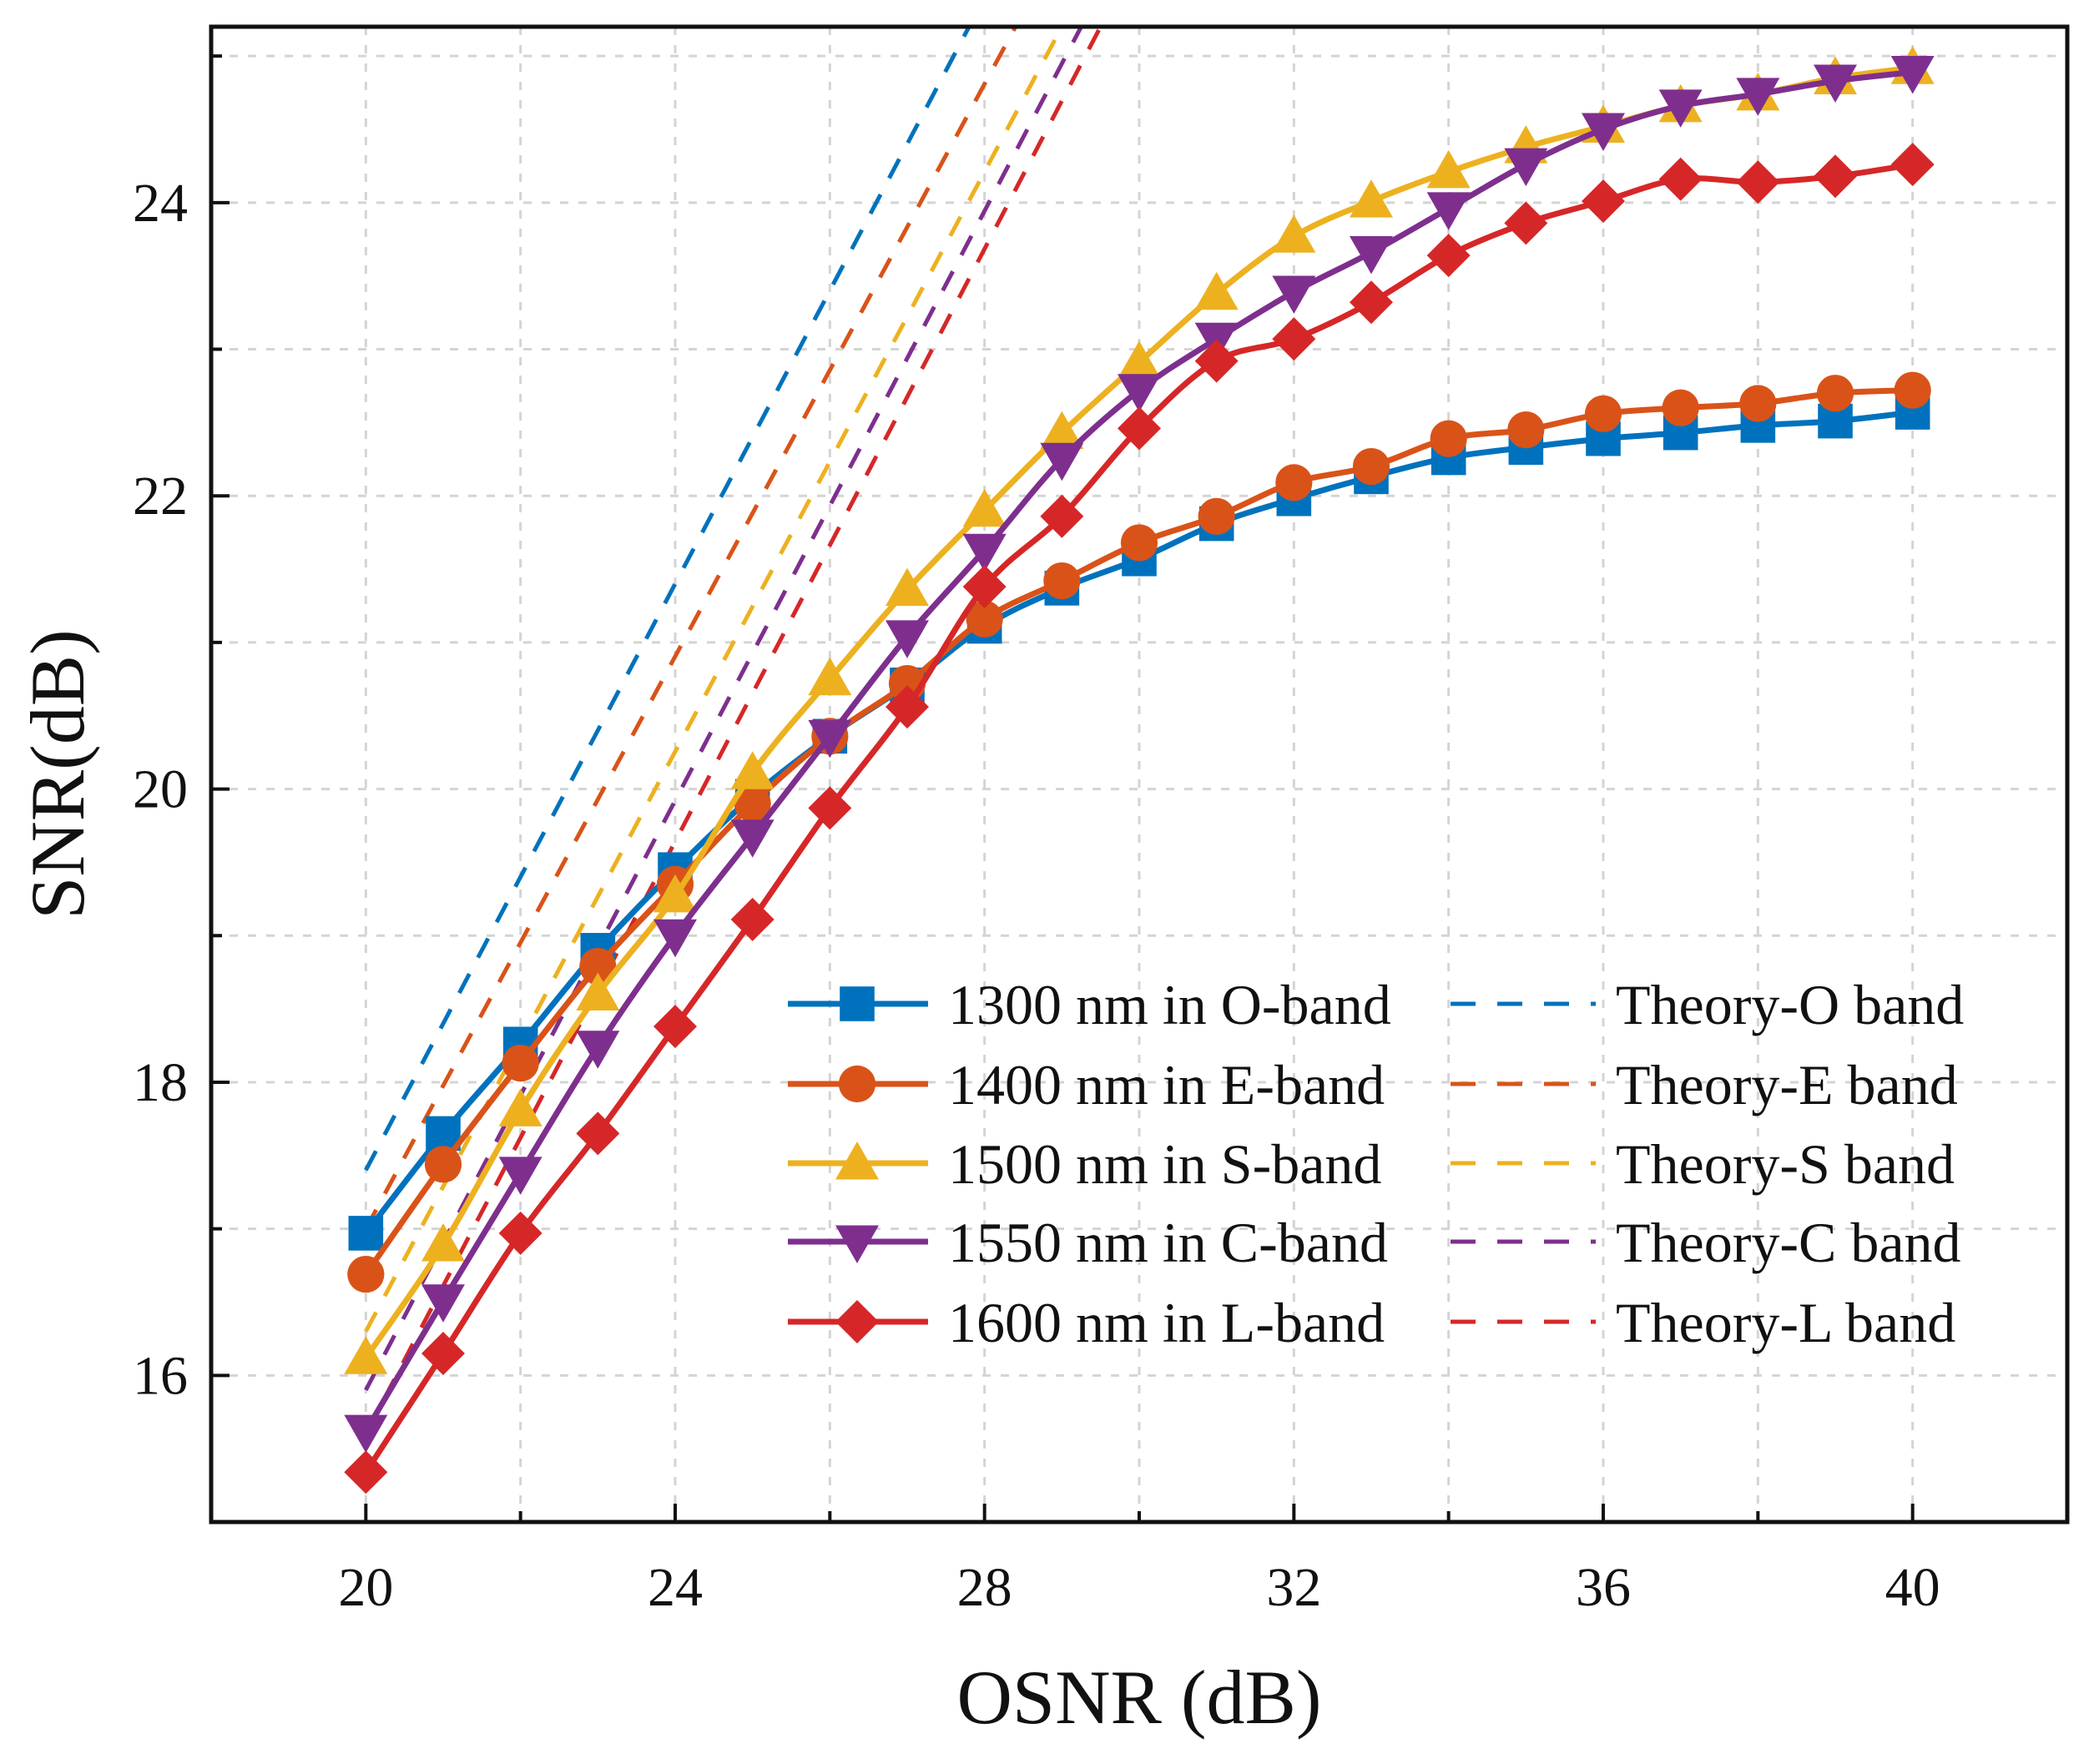  I want to click on legend-entry: 1550 nm in C-band Theory-C band, so click(1374, 1242).